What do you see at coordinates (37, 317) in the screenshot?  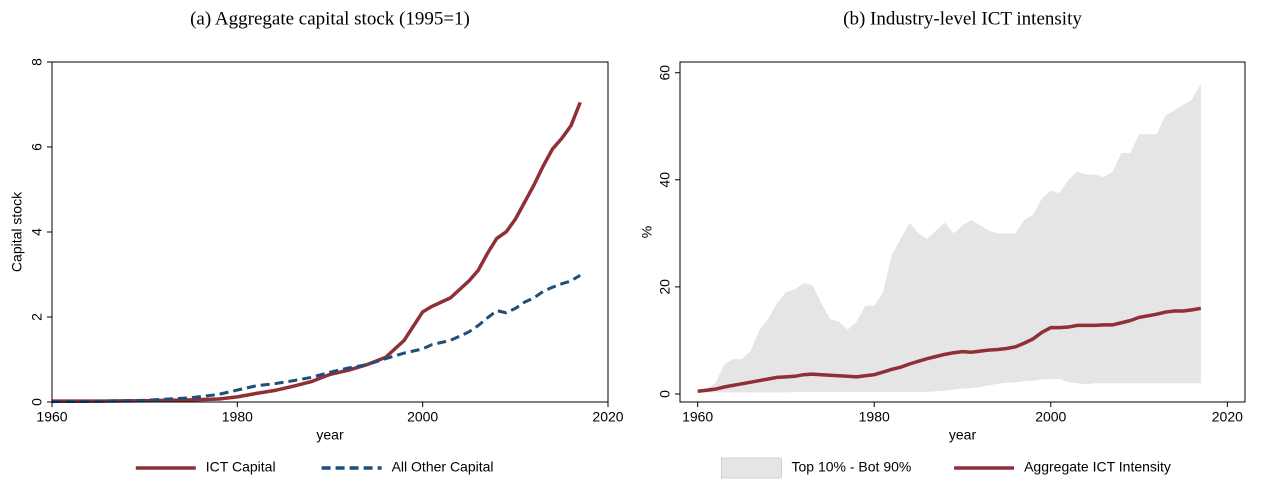 I see `y-tick-label: 2` at bounding box center [37, 317].